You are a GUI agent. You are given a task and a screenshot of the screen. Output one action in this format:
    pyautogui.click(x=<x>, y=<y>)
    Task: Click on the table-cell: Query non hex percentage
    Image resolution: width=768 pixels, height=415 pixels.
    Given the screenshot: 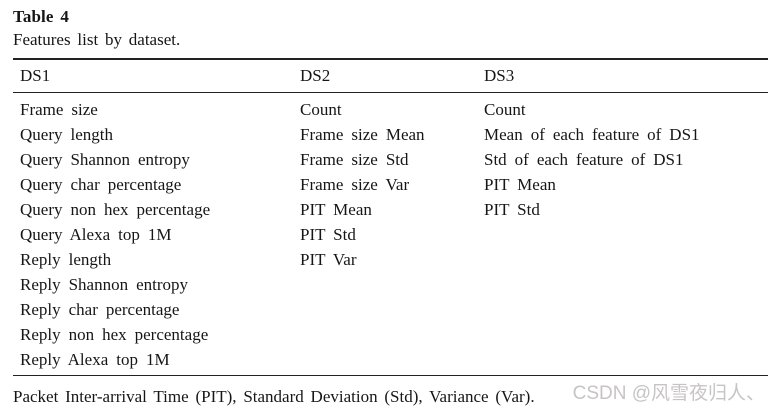 What is the action you would take?
    pyautogui.click(x=115, y=209)
    